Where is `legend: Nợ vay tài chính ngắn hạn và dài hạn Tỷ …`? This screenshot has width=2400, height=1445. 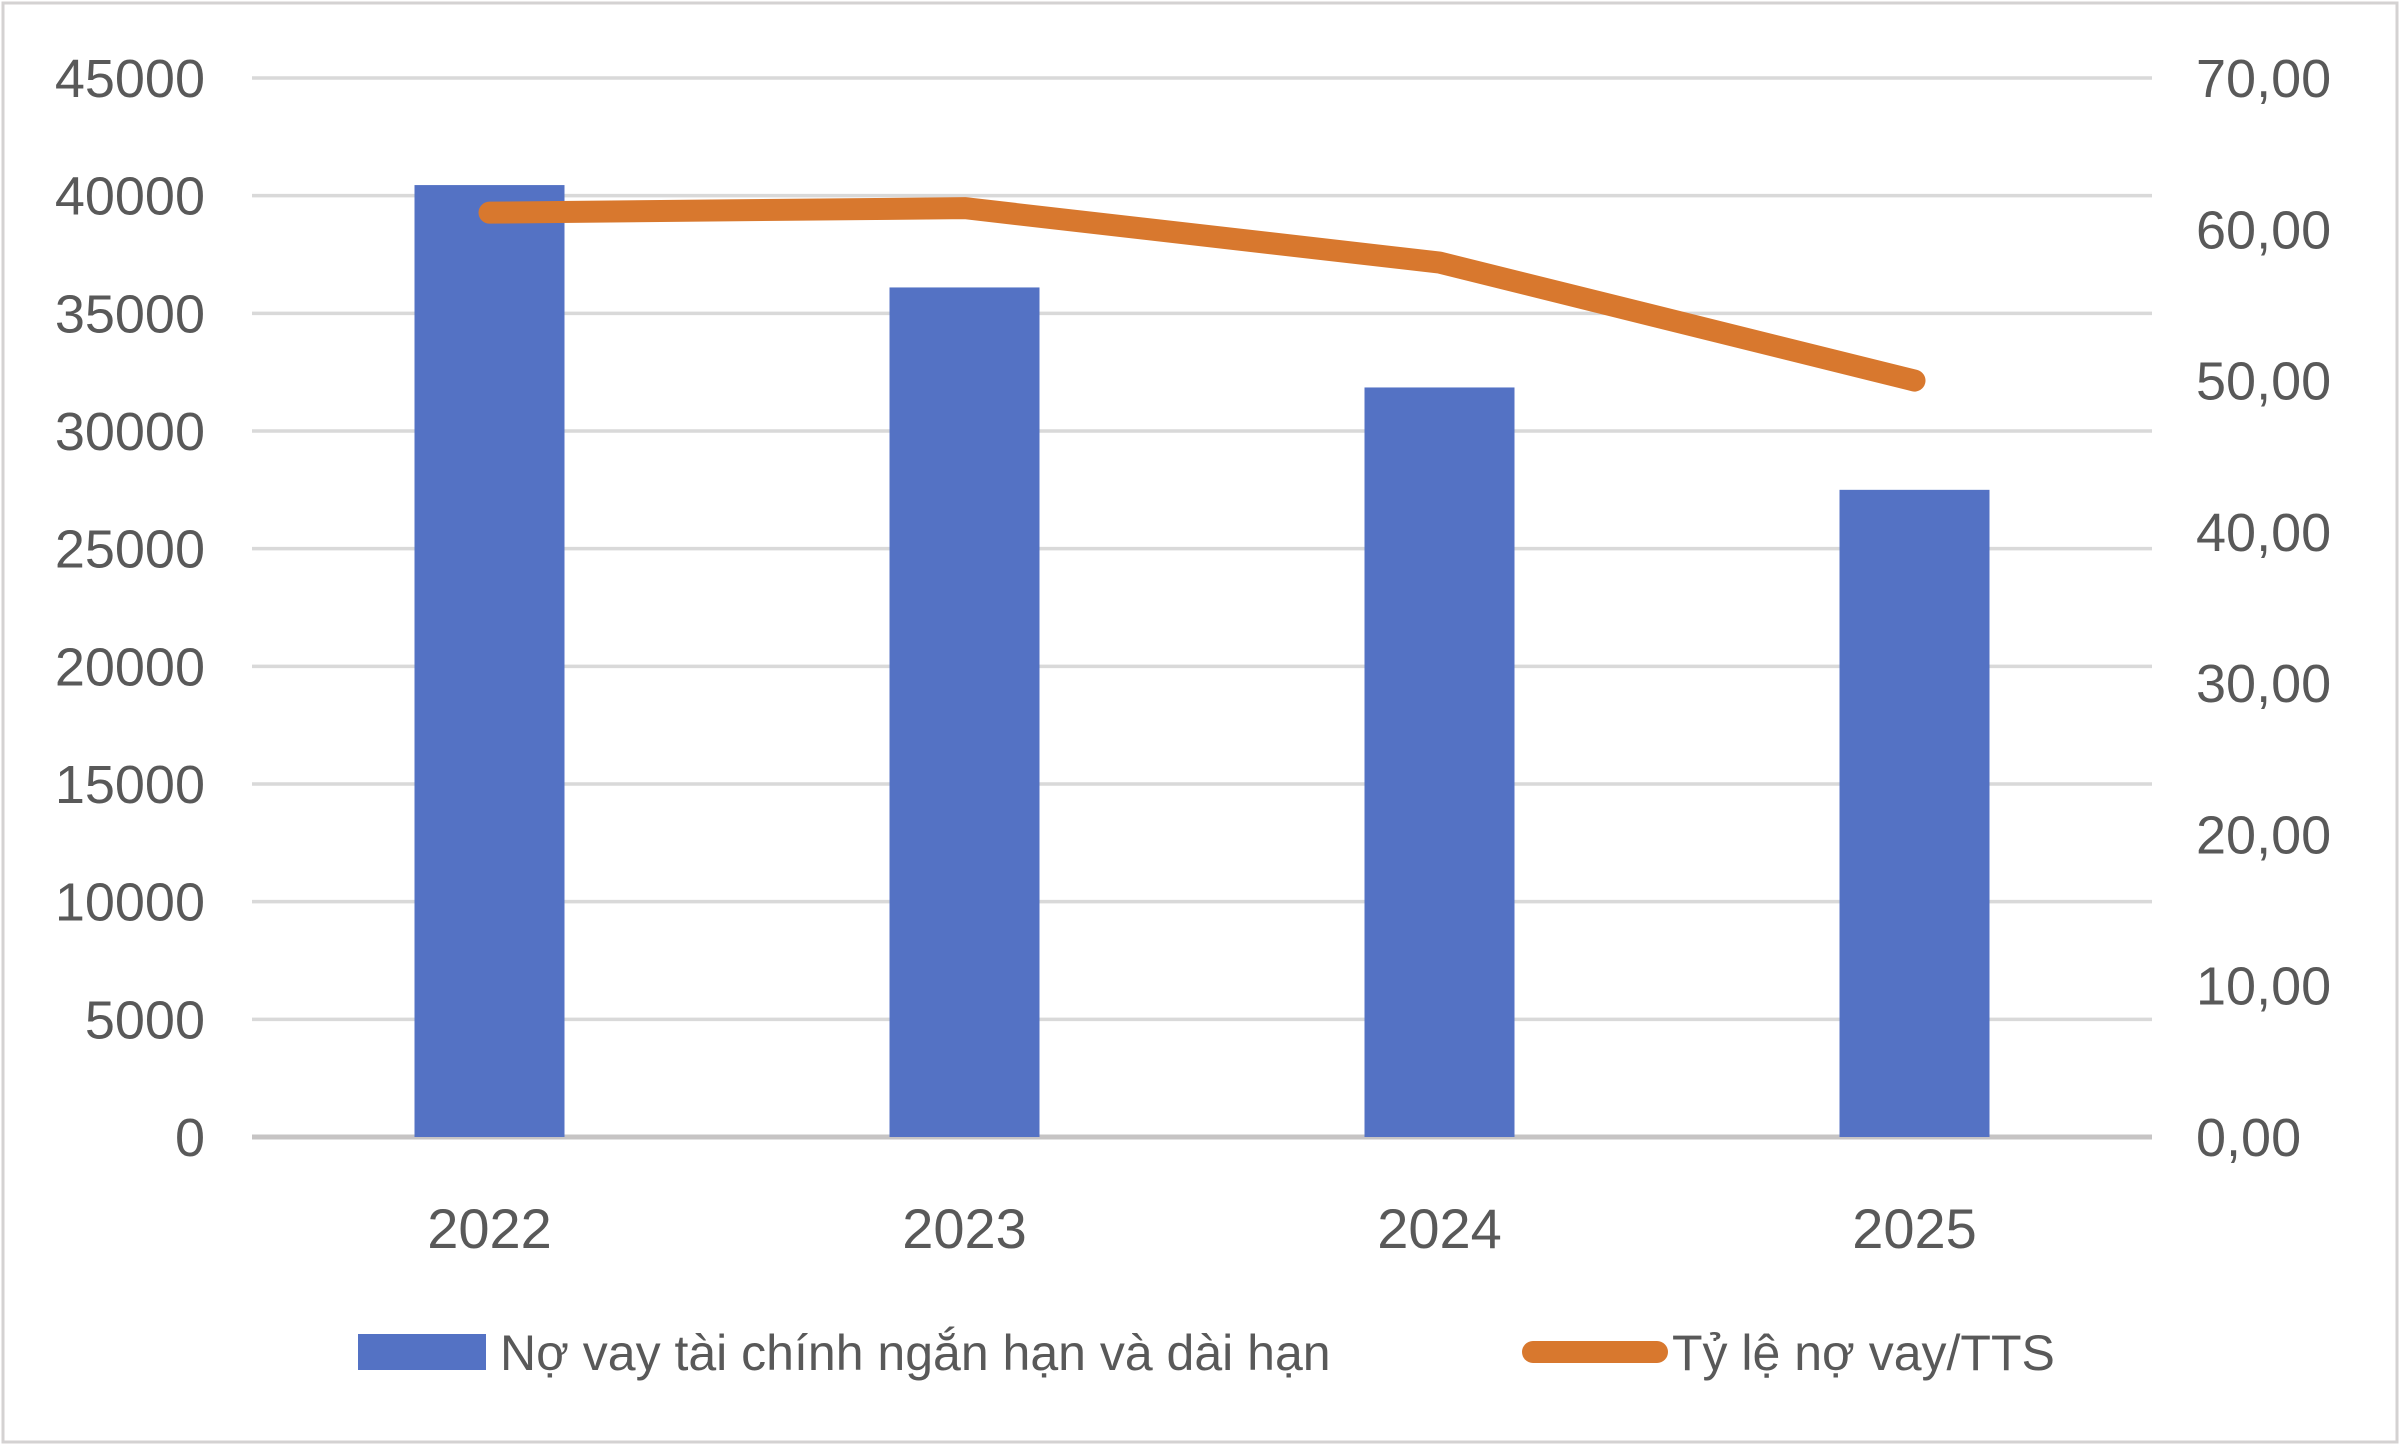 legend: Nợ vay tài chính ngắn hạn và dài hạn Tỷ … is located at coordinates (1206, 1353).